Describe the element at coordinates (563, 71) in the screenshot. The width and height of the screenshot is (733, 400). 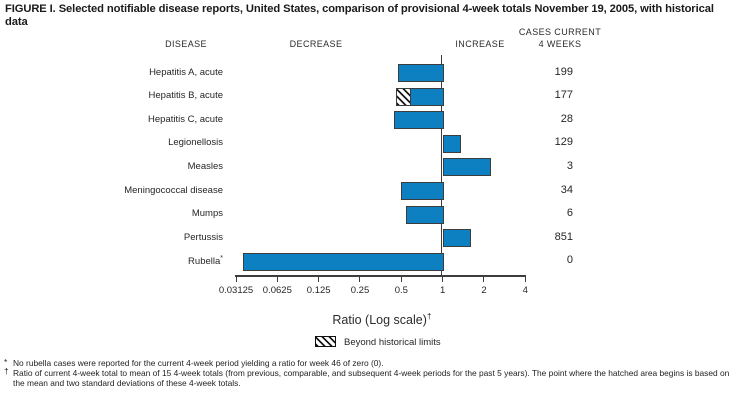
I see `cases-value: 199` at that location.